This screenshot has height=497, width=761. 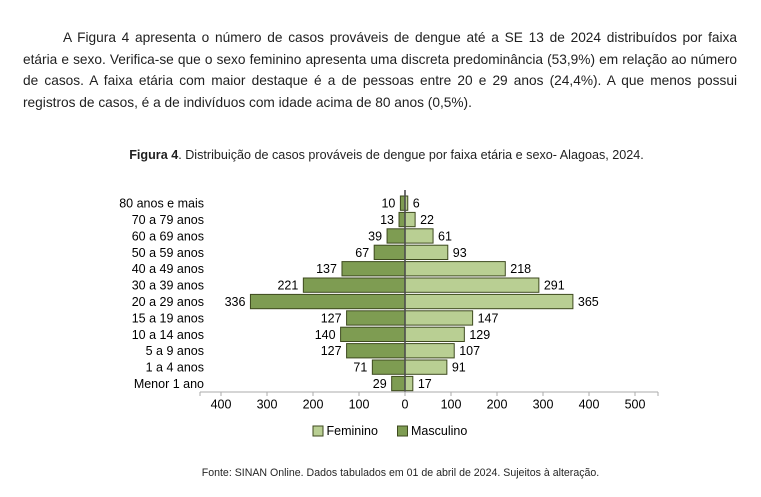 What do you see at coordinates (459, 368) in the screenshot?
I see `value-label-feminino-10: 91` at bounding box center [459, 368].